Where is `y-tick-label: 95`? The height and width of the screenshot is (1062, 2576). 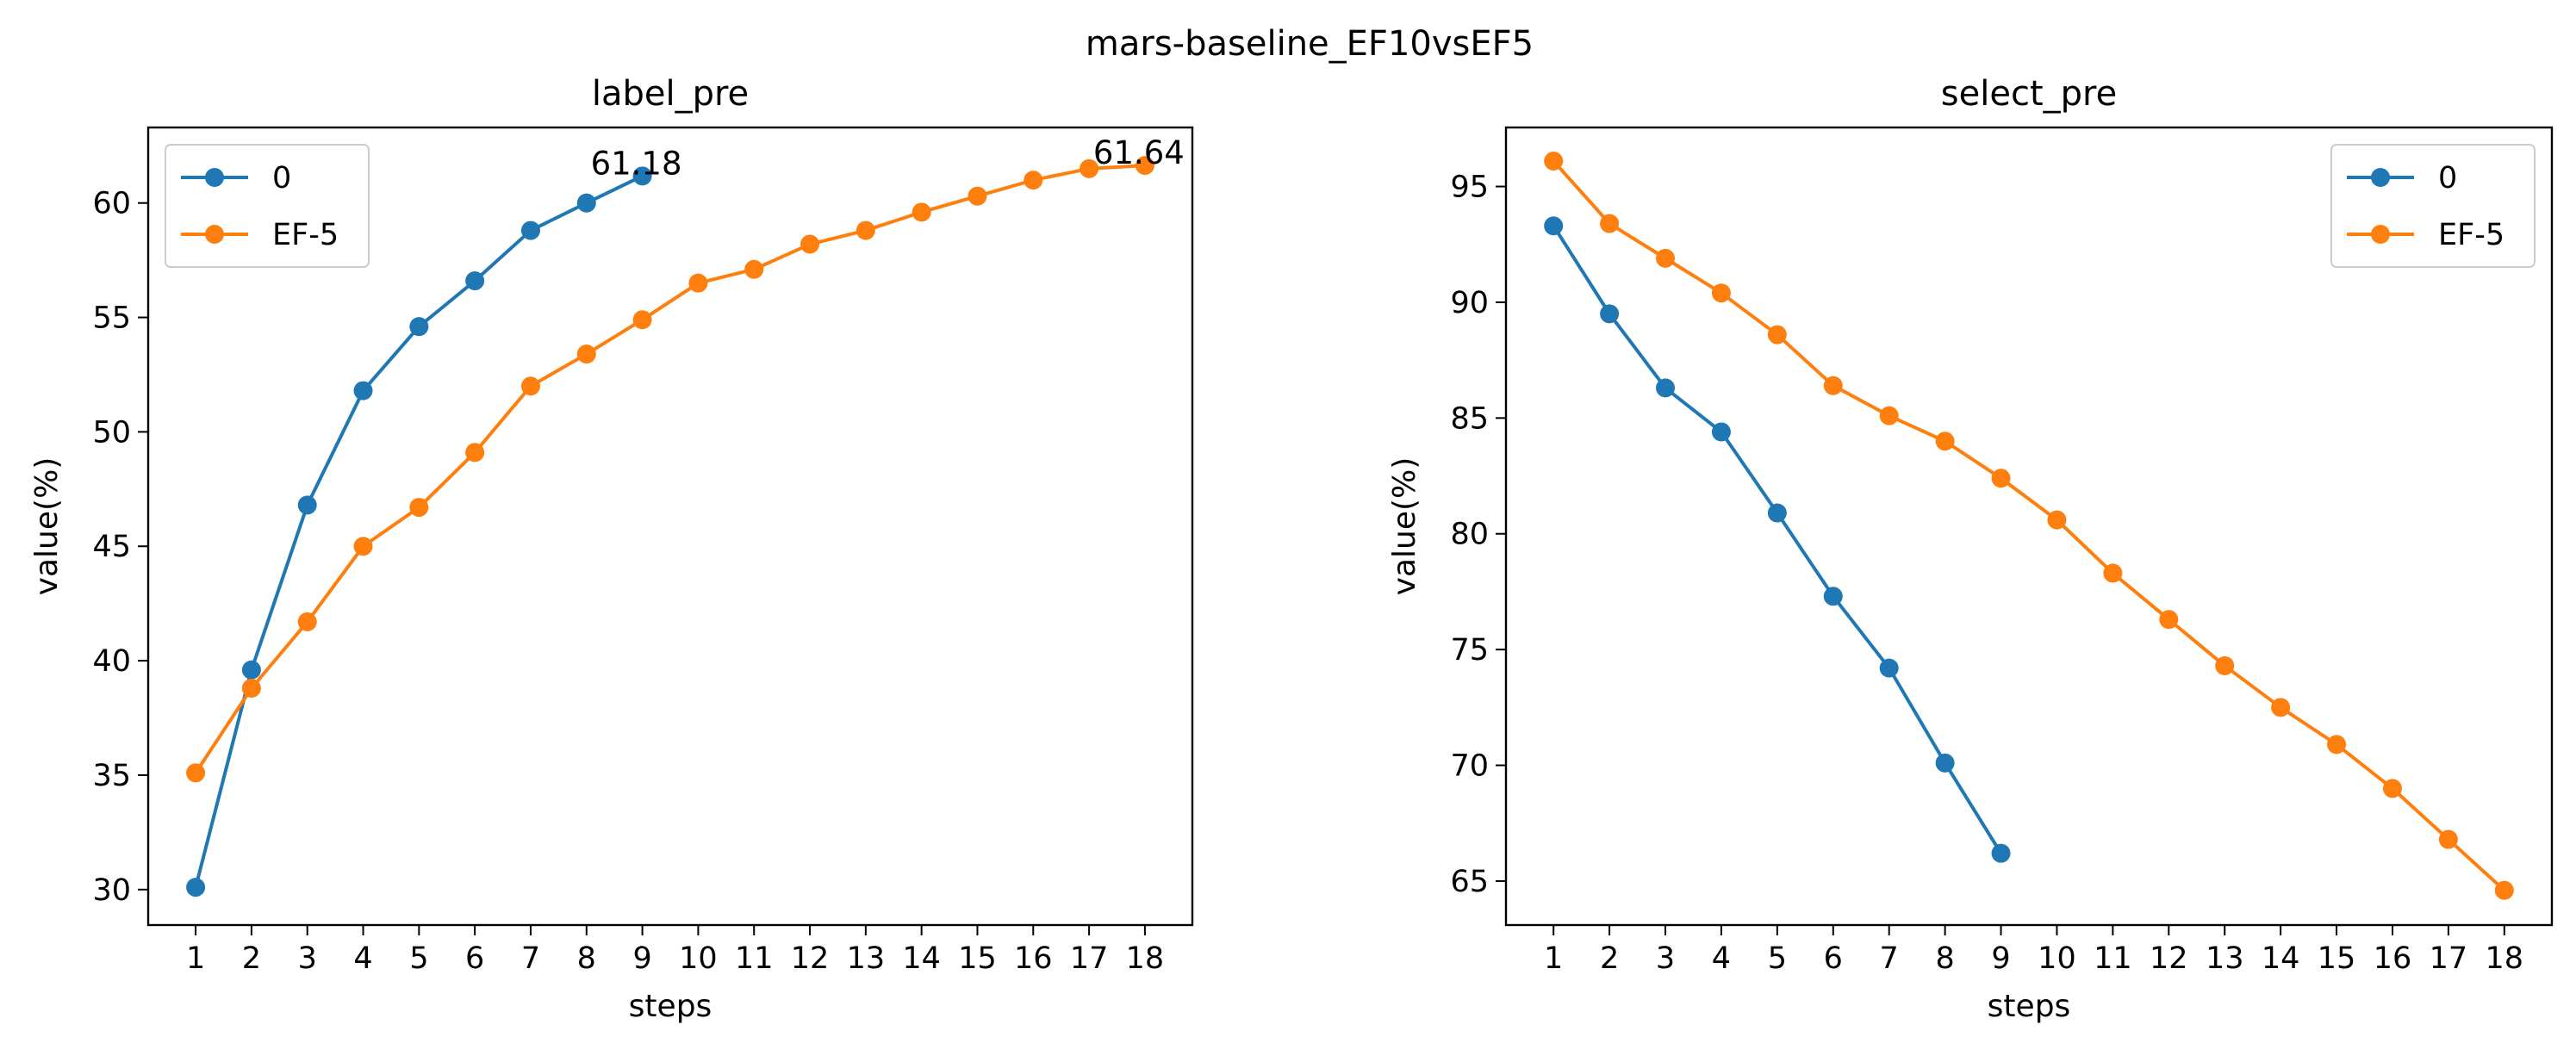
y-tick-label: 95 is located at coordinates (1469, 188).